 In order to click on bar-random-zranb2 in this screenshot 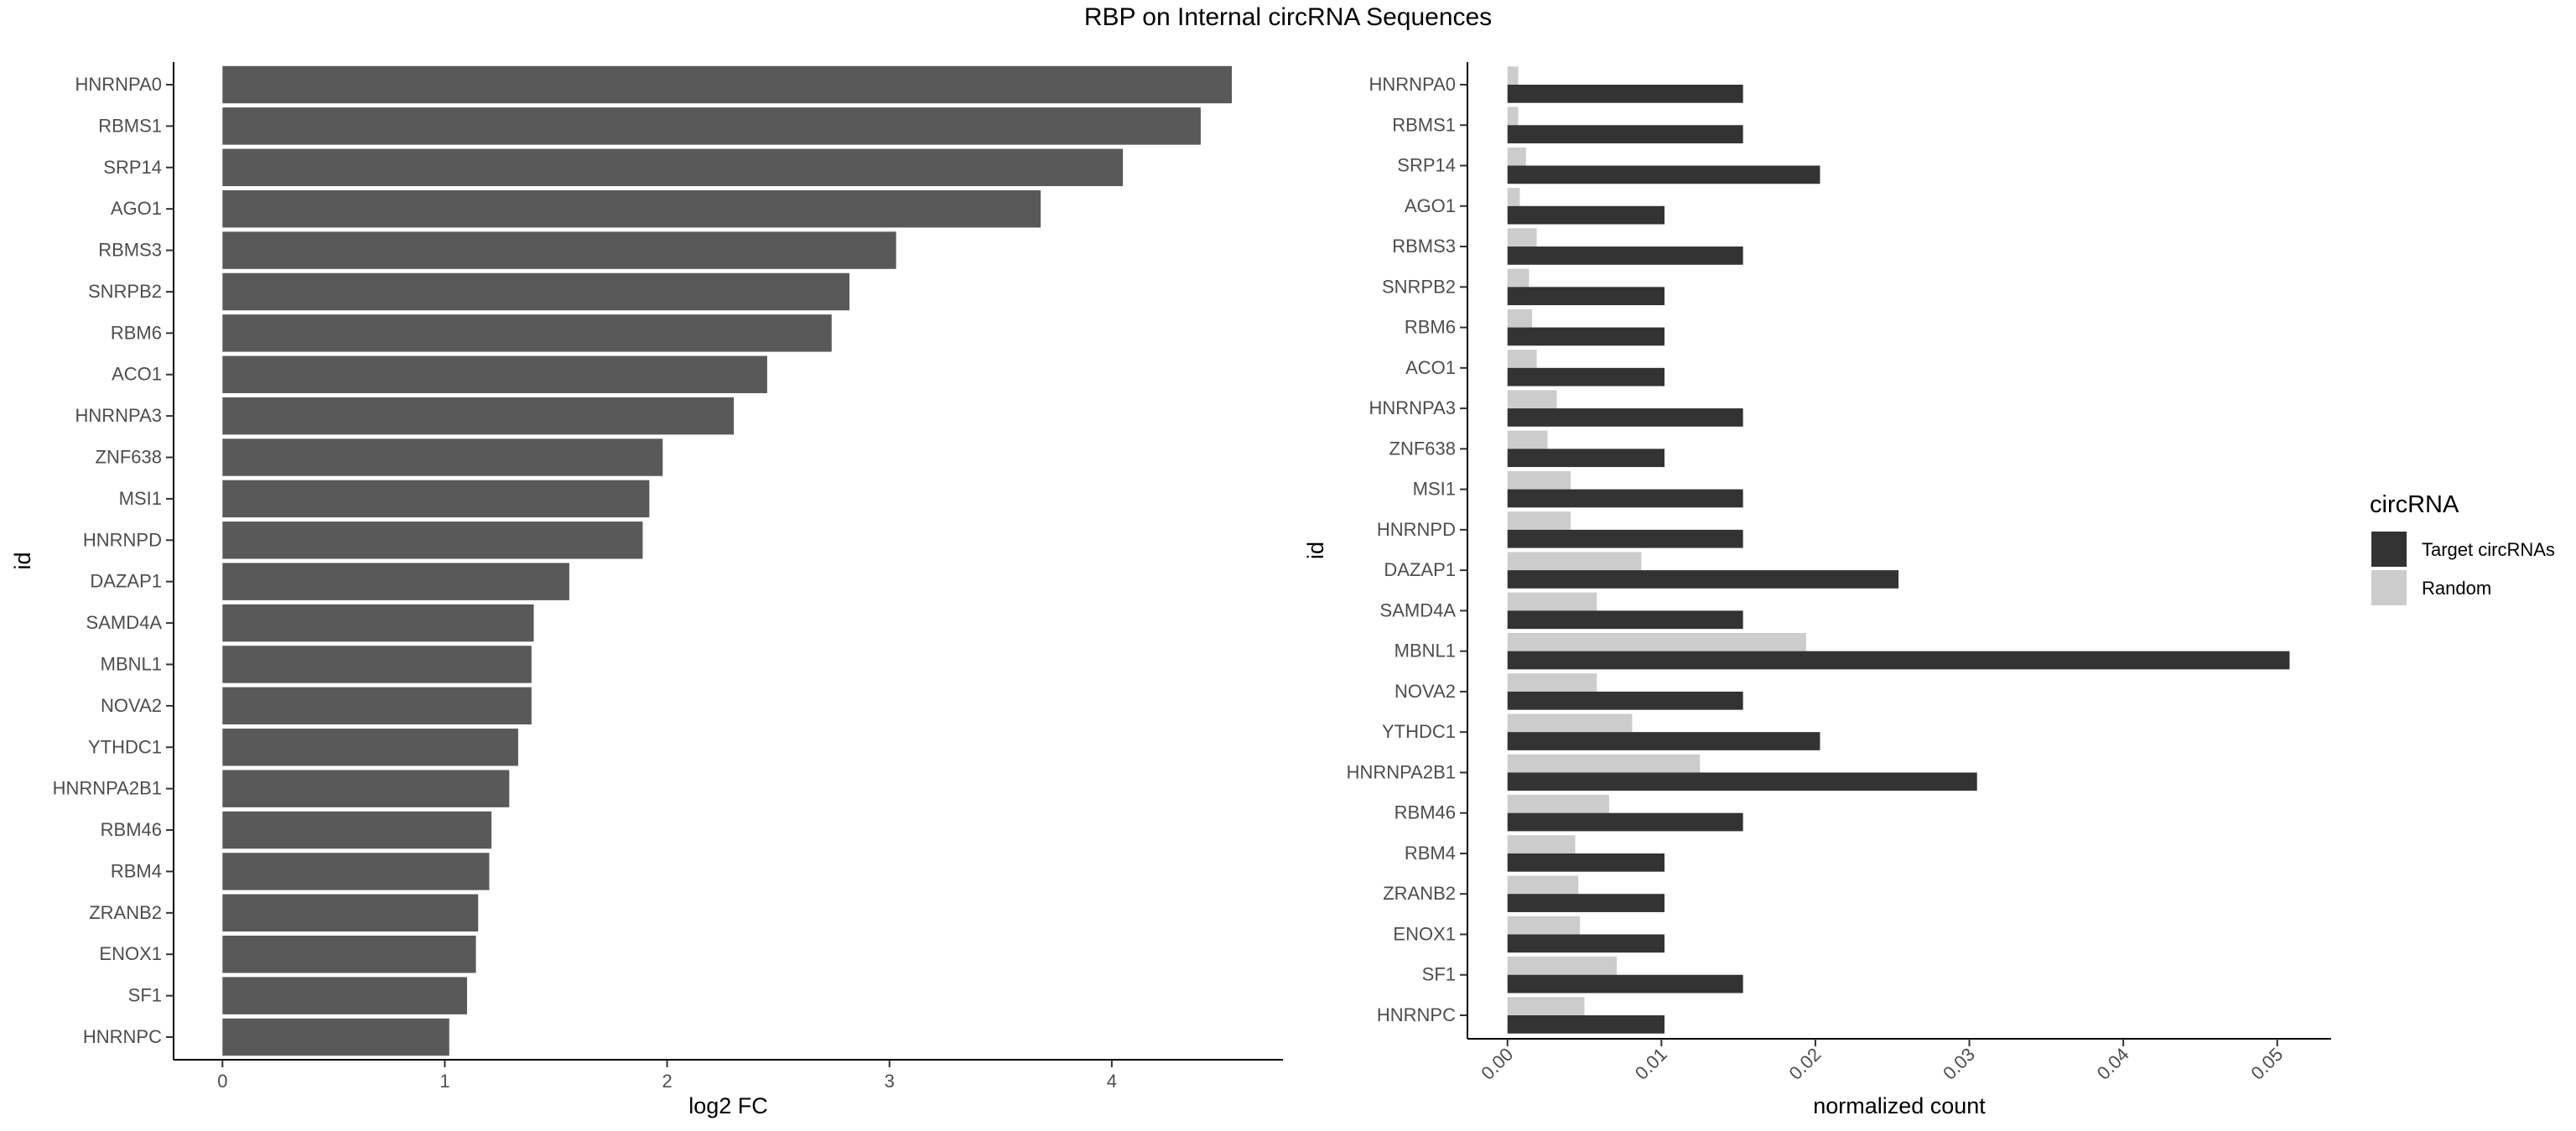, I will do `click(1543, 885)`.